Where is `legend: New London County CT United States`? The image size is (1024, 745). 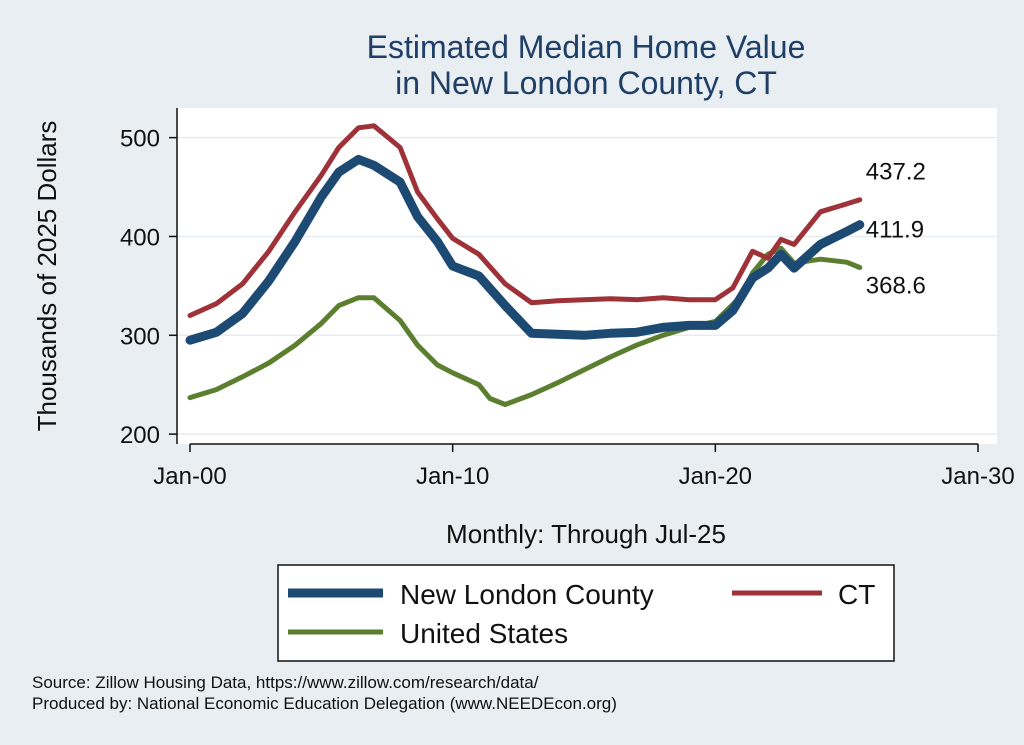 legend: New London County CT United States is located at coordinates (586, 613).